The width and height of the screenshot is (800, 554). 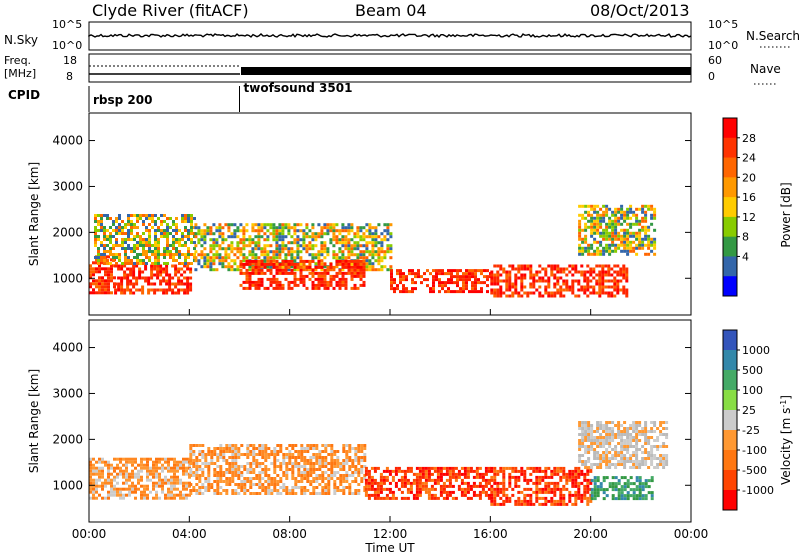 What do you see at coordinates (389, 547) in the screenshot?
I see `x-axis-label: Time UT` at bounding box center [389, 547].